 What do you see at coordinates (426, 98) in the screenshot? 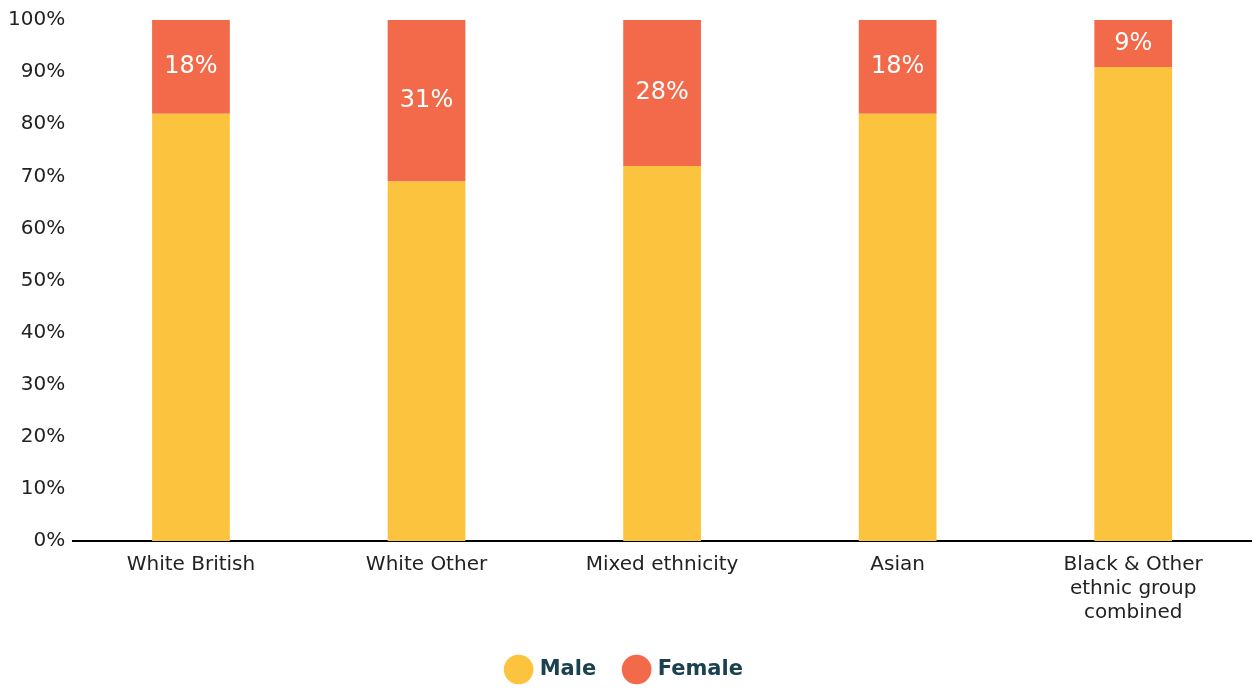
I see `data-label: 31%` at bounding box center [426, 98].